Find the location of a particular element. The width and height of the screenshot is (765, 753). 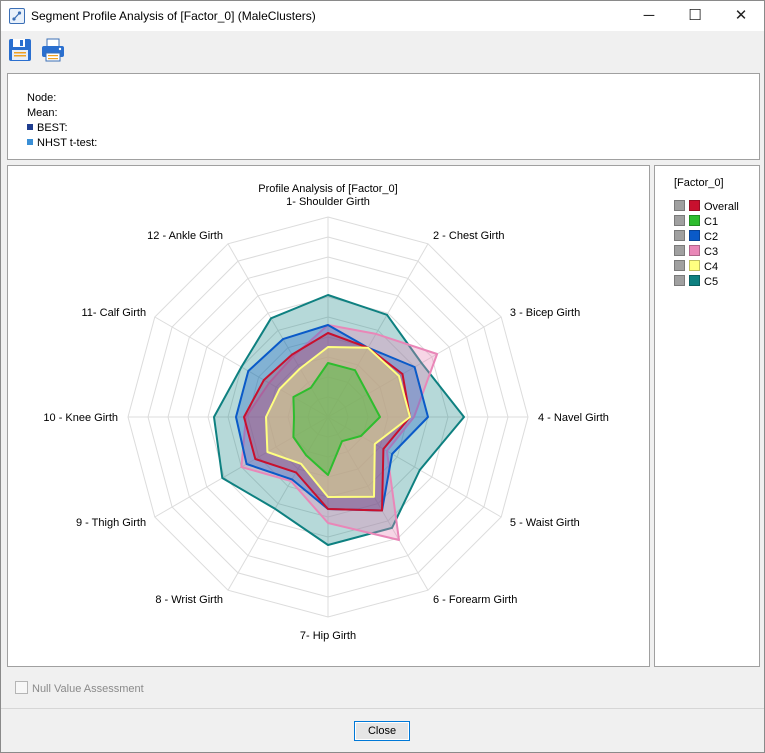

legend-title: [Factor_0] is located at coordinates (699, 183).